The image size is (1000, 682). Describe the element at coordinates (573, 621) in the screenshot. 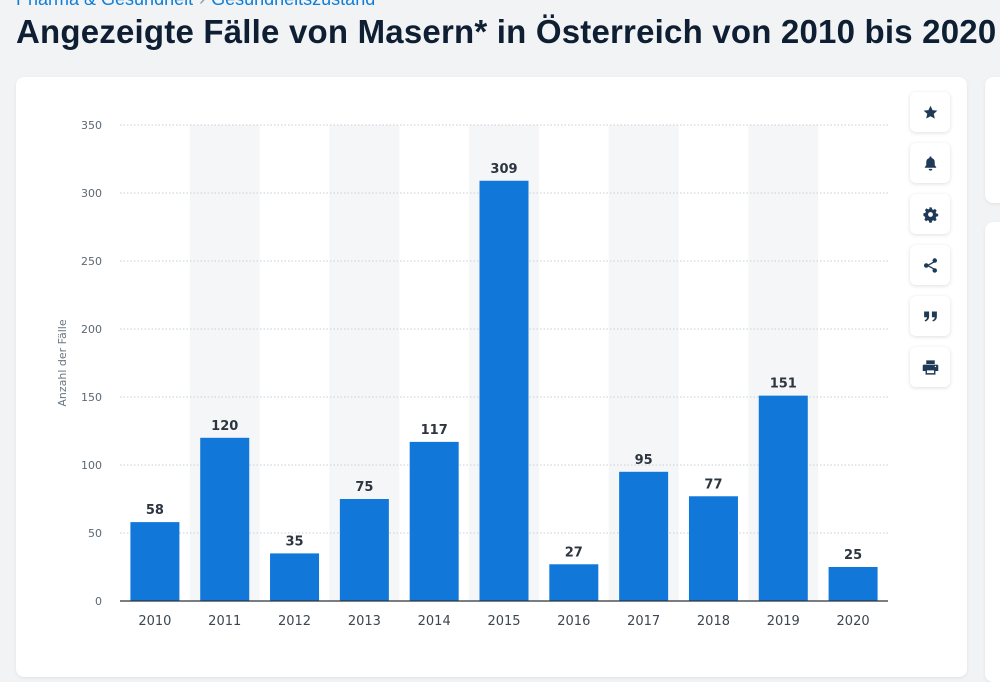

I see `x-tick-label: 2016` at that location.